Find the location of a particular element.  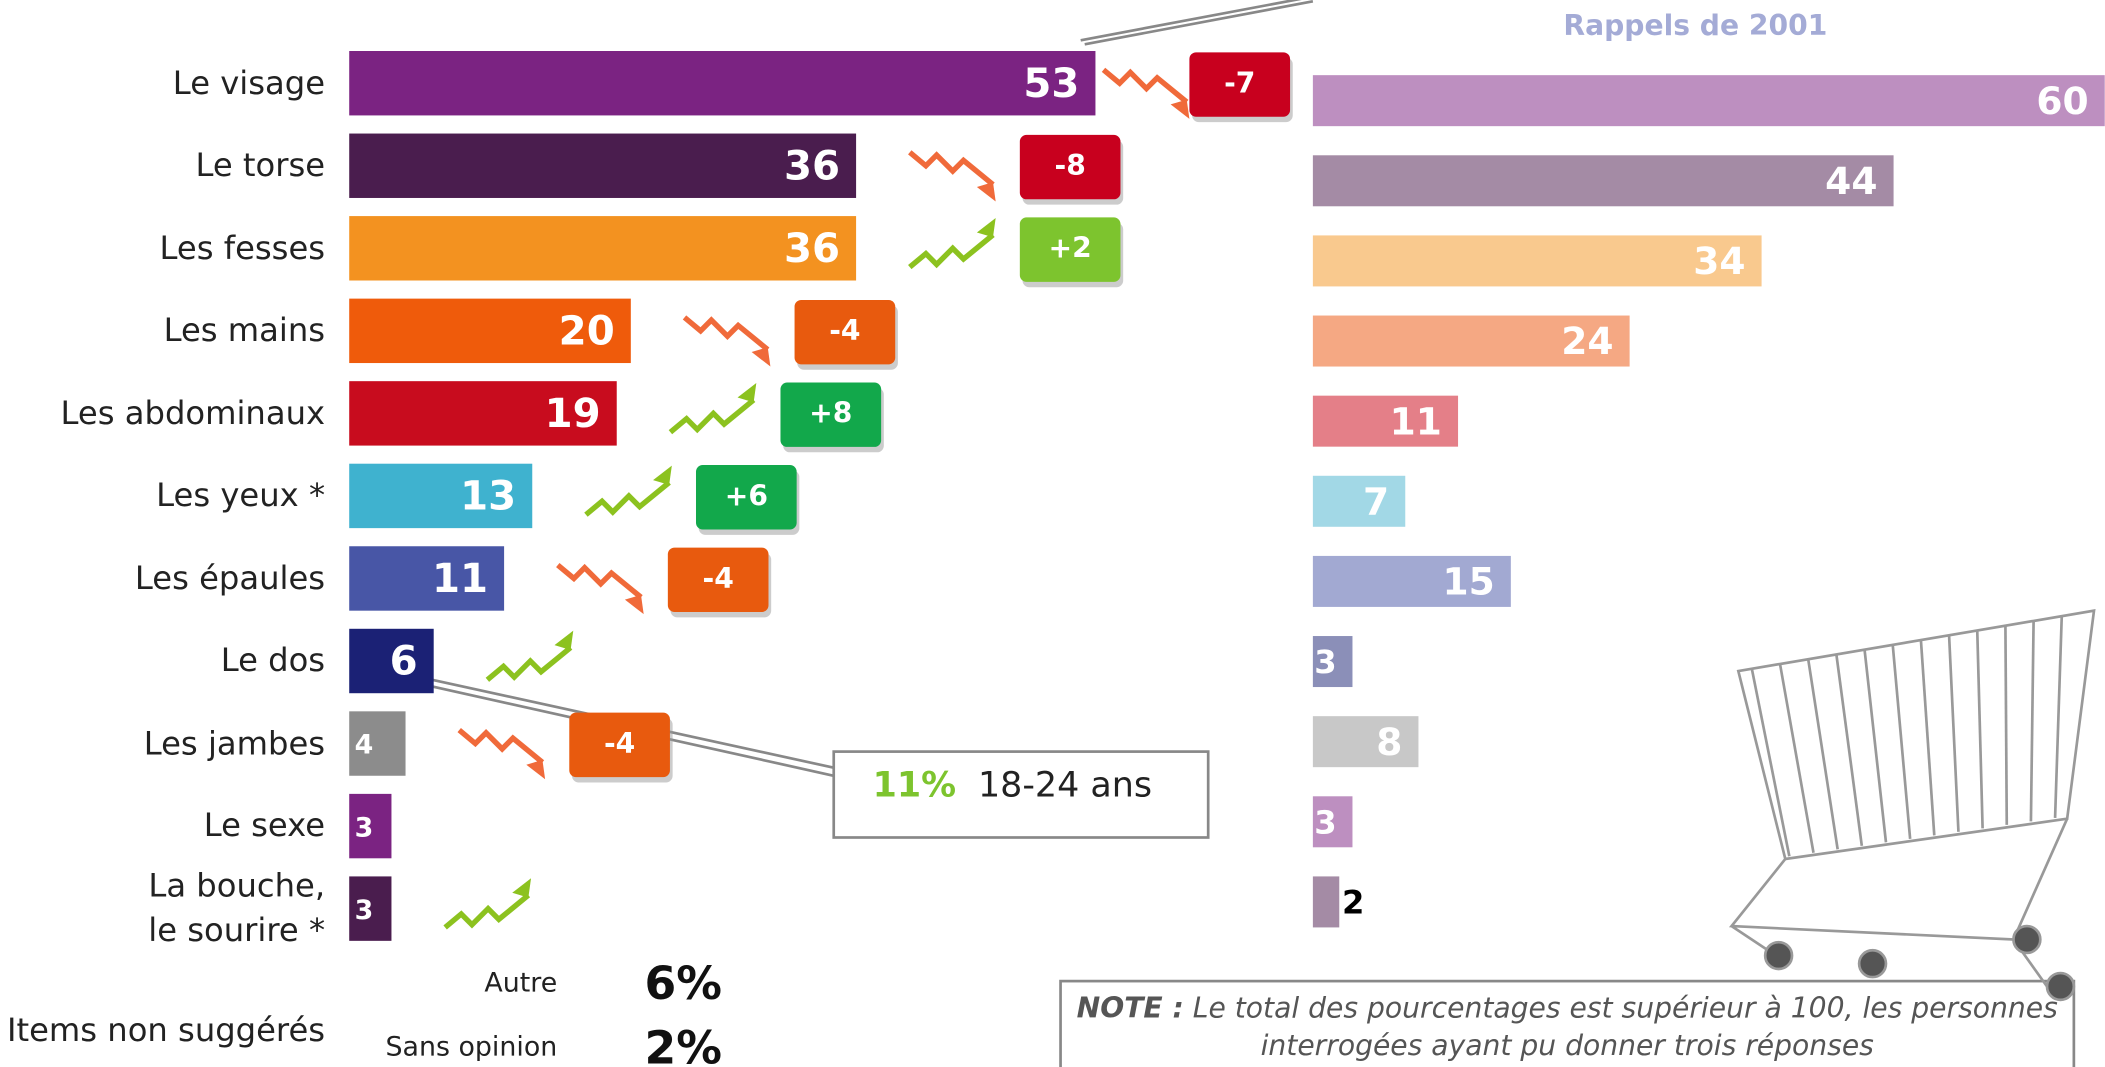

category-text: Le visage is located at coordinates (249, 82).